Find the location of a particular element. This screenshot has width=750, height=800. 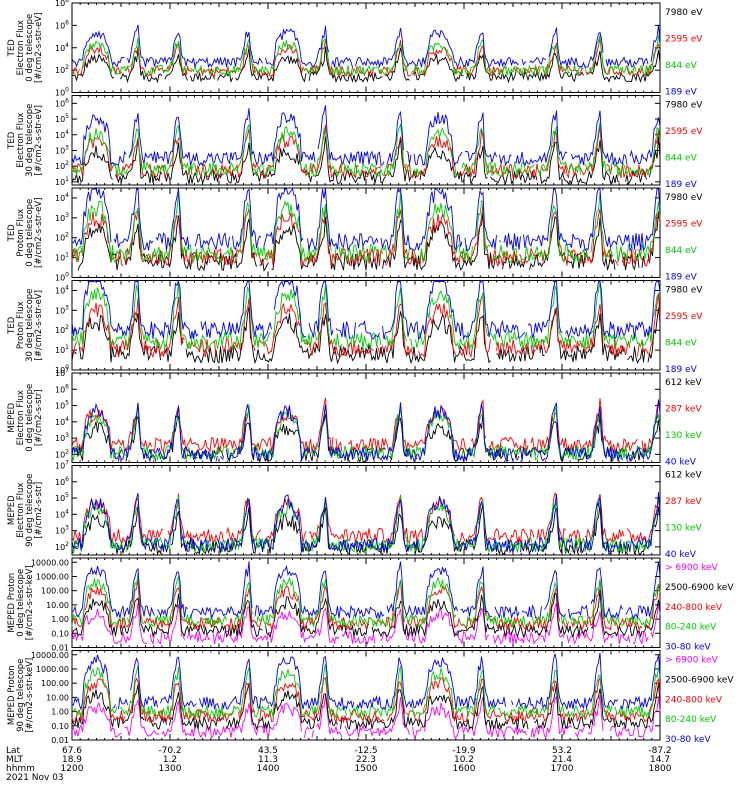

footer-value-mlt: 11.3 is located at coordinates (268, 760).